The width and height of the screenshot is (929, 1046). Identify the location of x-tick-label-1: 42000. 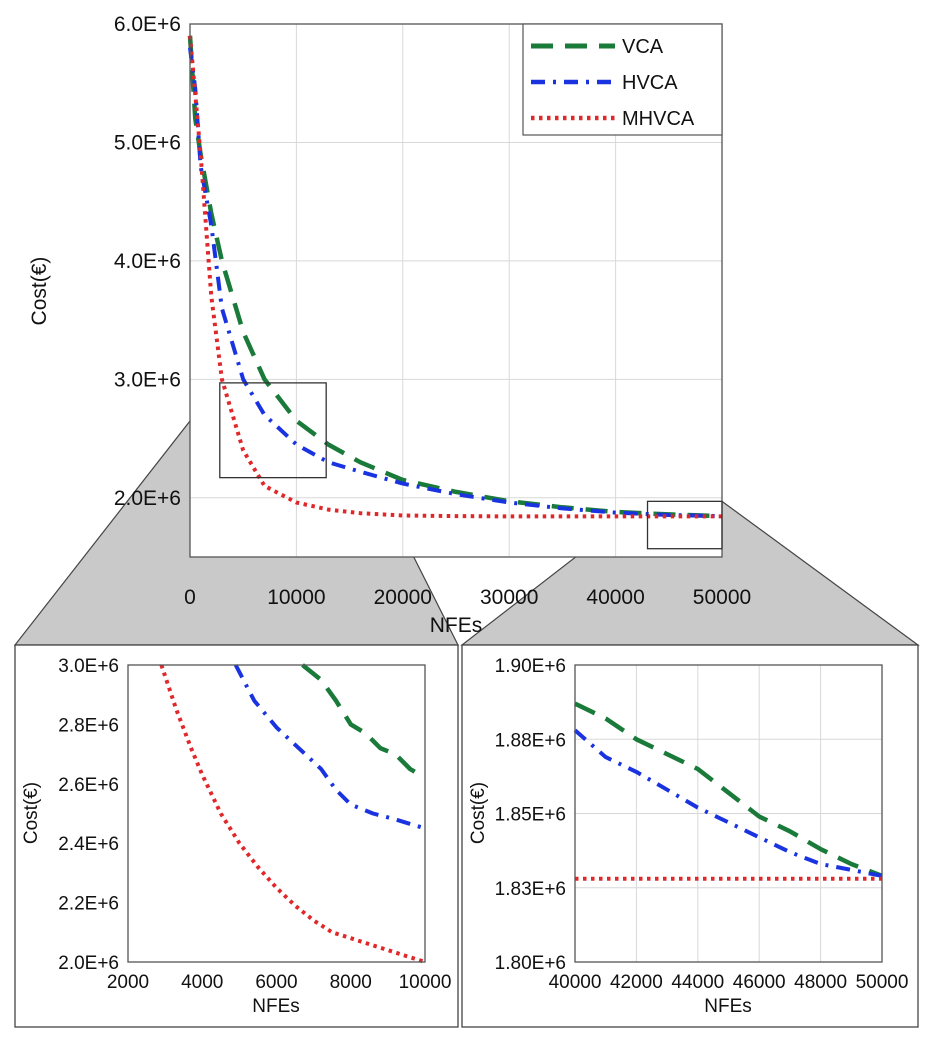
(636, 982).